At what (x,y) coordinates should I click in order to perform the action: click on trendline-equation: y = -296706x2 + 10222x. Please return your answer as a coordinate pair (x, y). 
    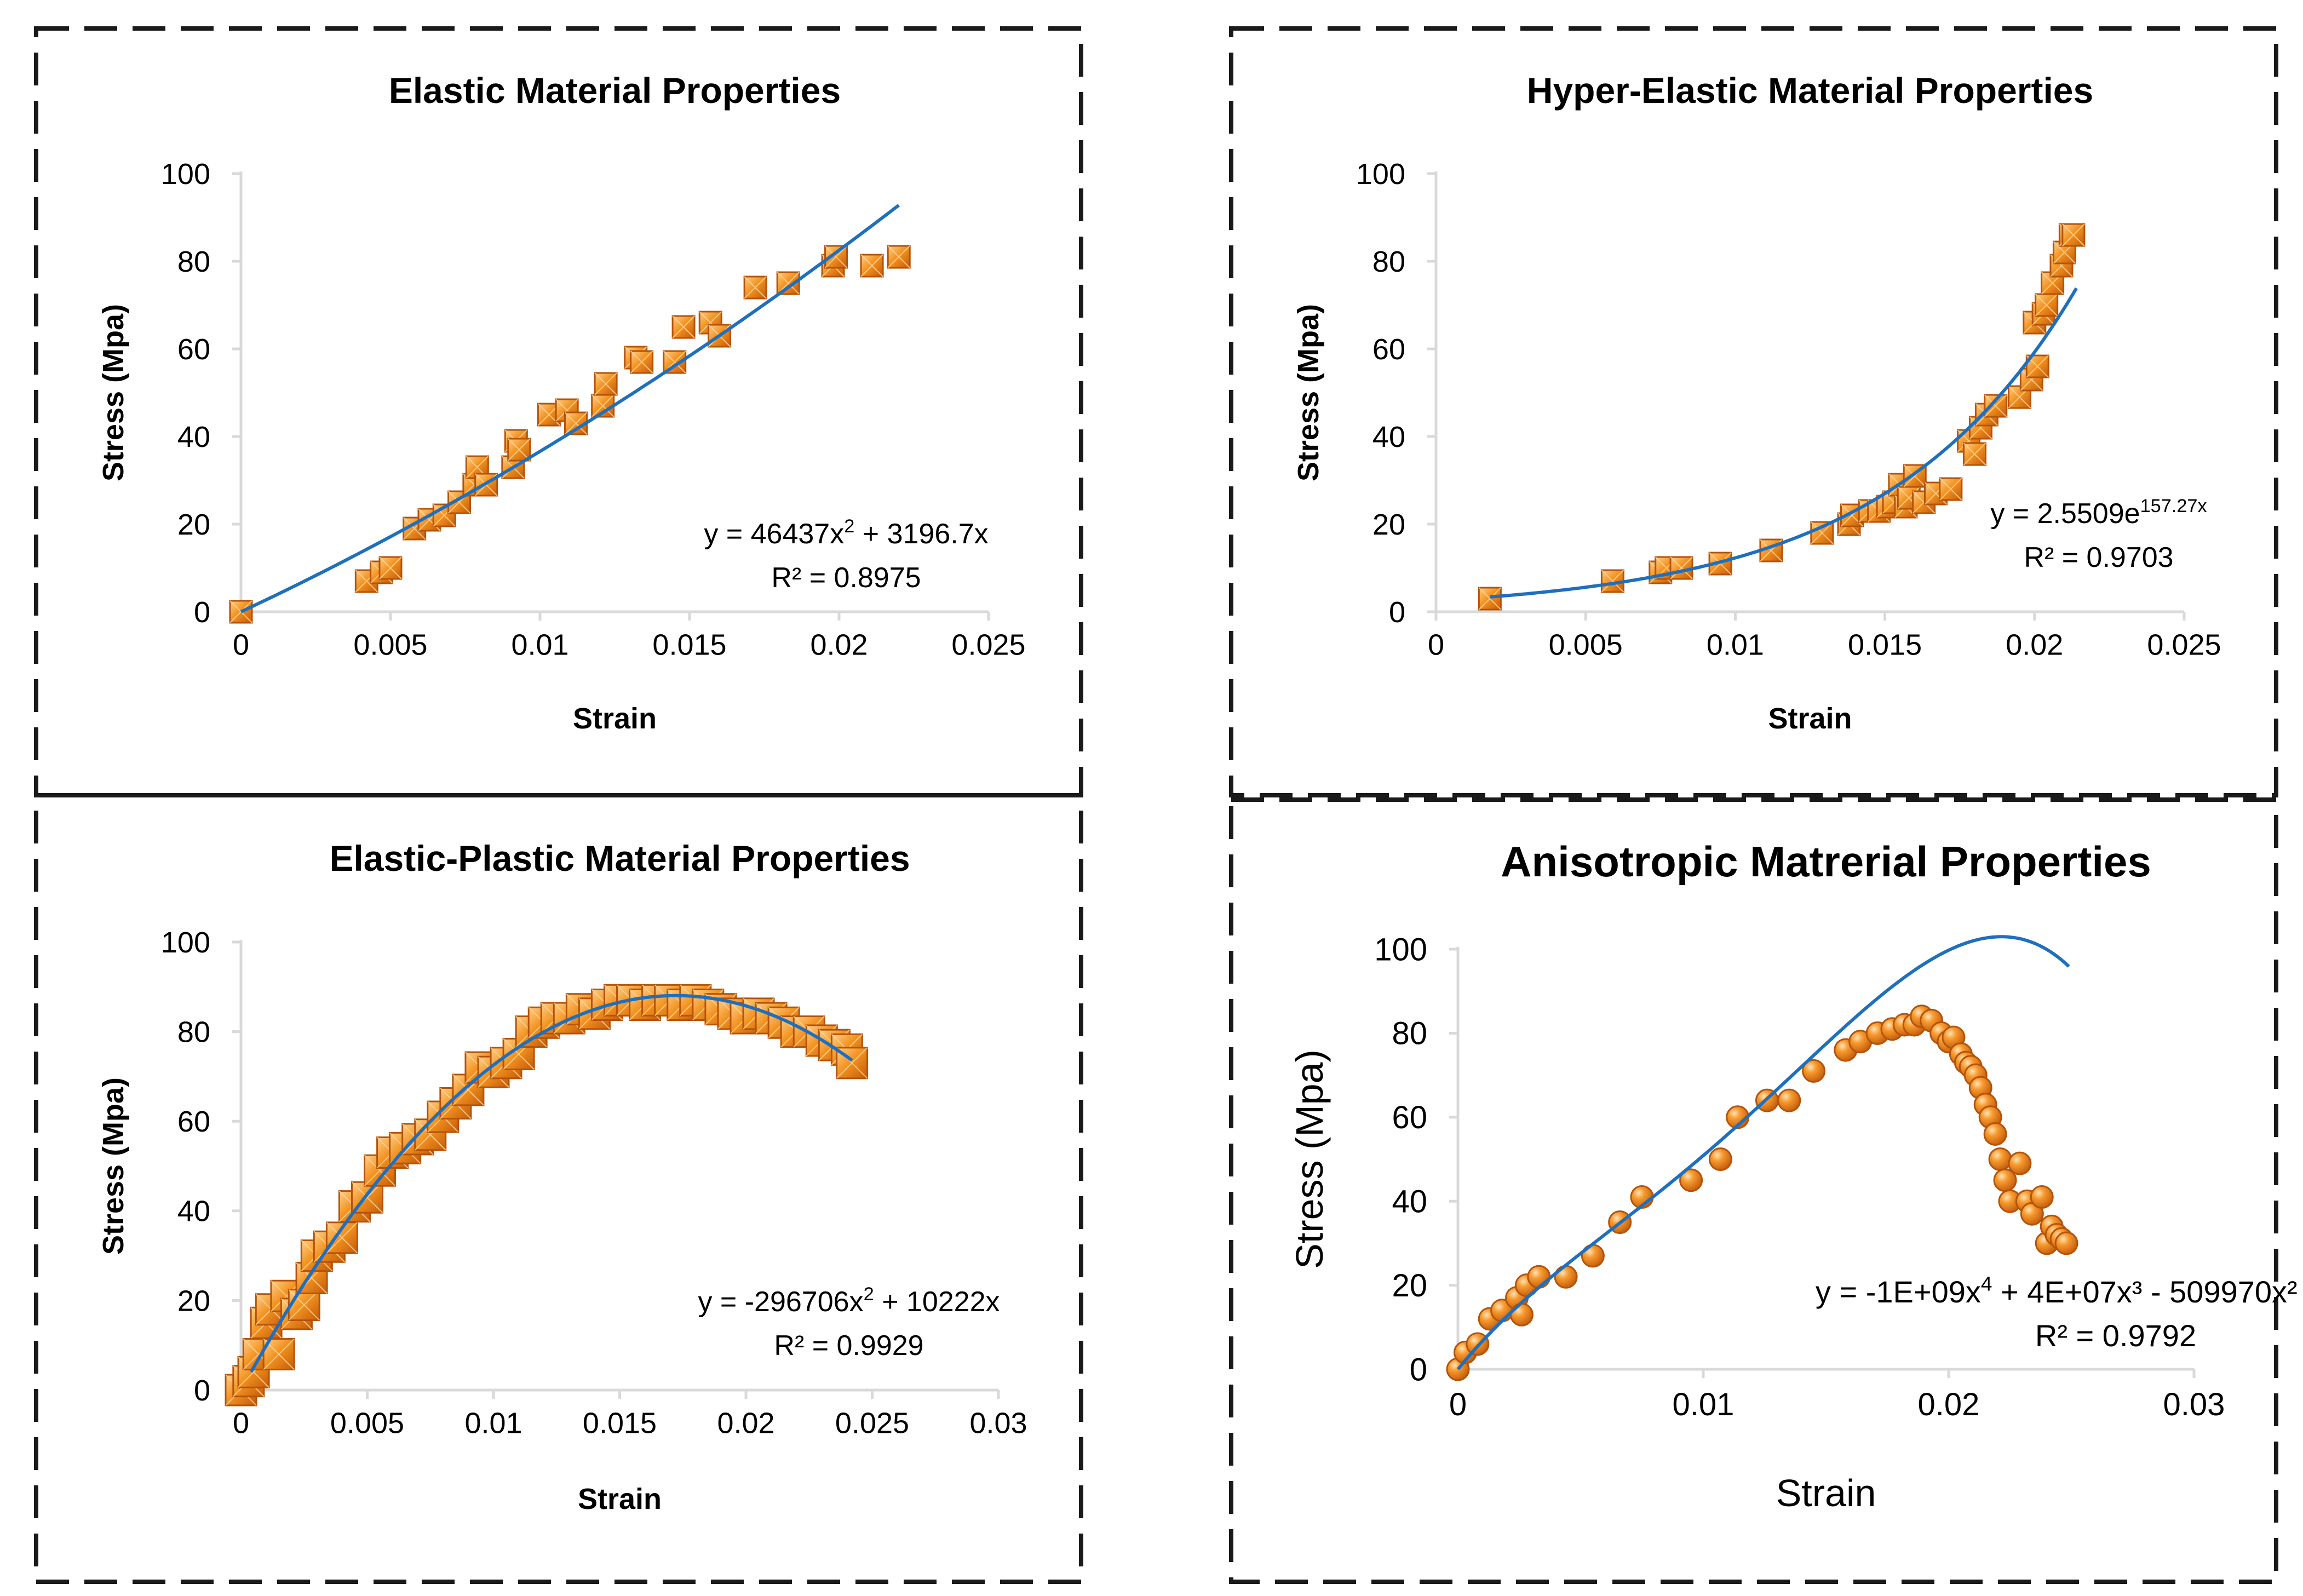
    Looking at the image, I should click on (849, 1301).